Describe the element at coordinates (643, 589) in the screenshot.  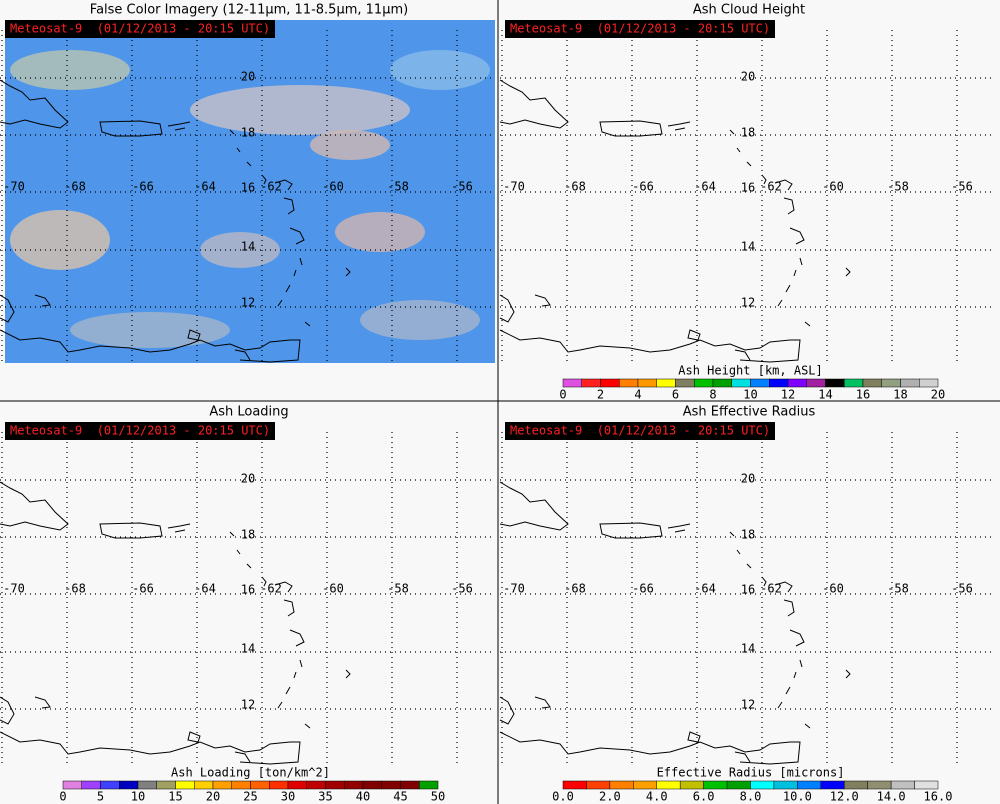
I see `lon-label: -66` at that location.